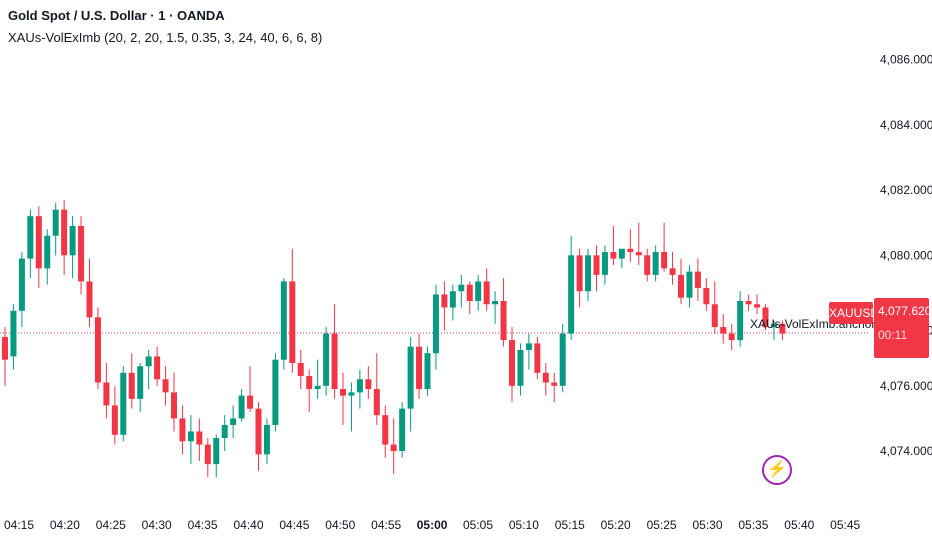 This screenshot has height=550, width=932. I want to click on time-tick-label: 04:15, so click(19, 525).